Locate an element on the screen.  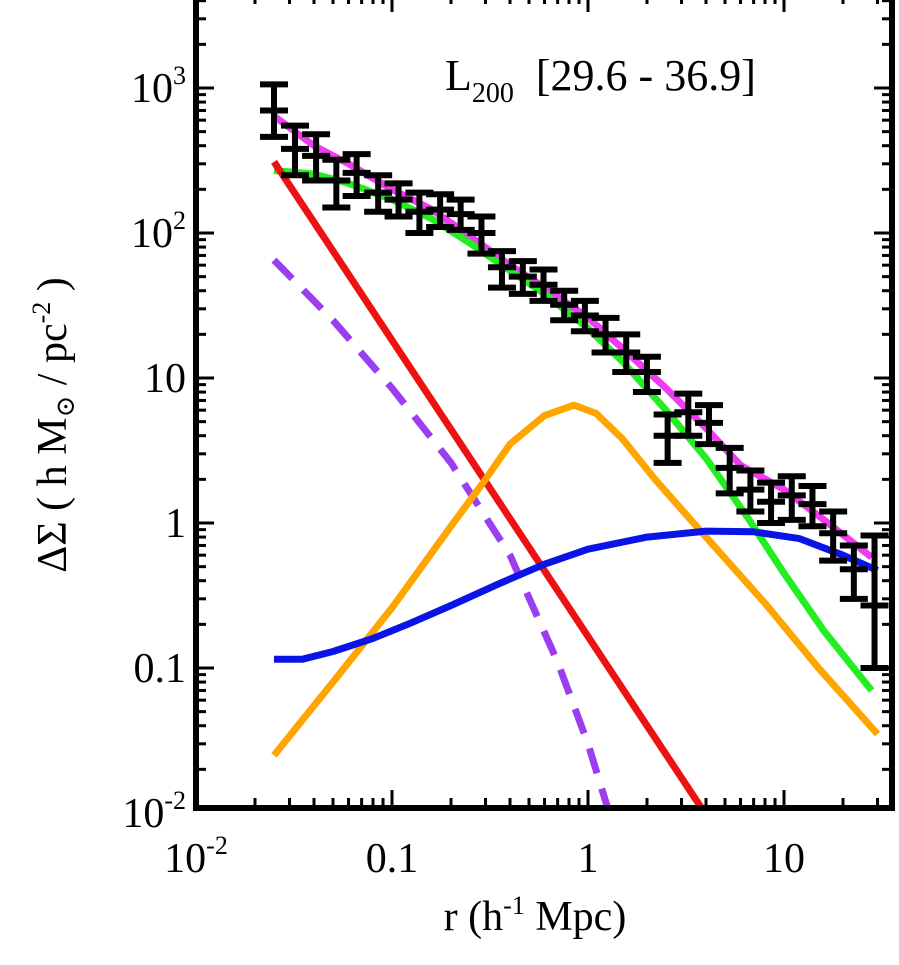
x-tick-label: 10 is located at coordinates (784, 859).